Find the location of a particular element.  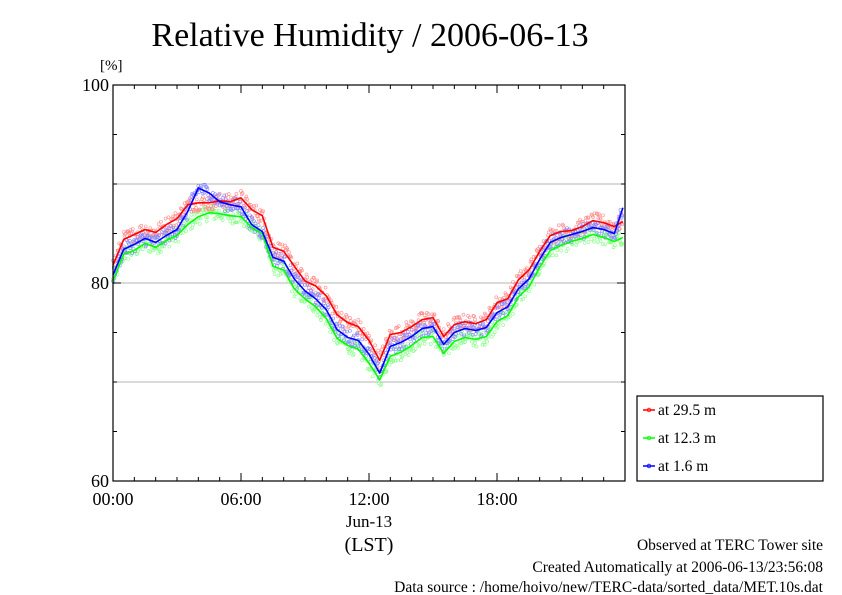

x-tick-label: 18:00 is located at coordinates (496, 499).